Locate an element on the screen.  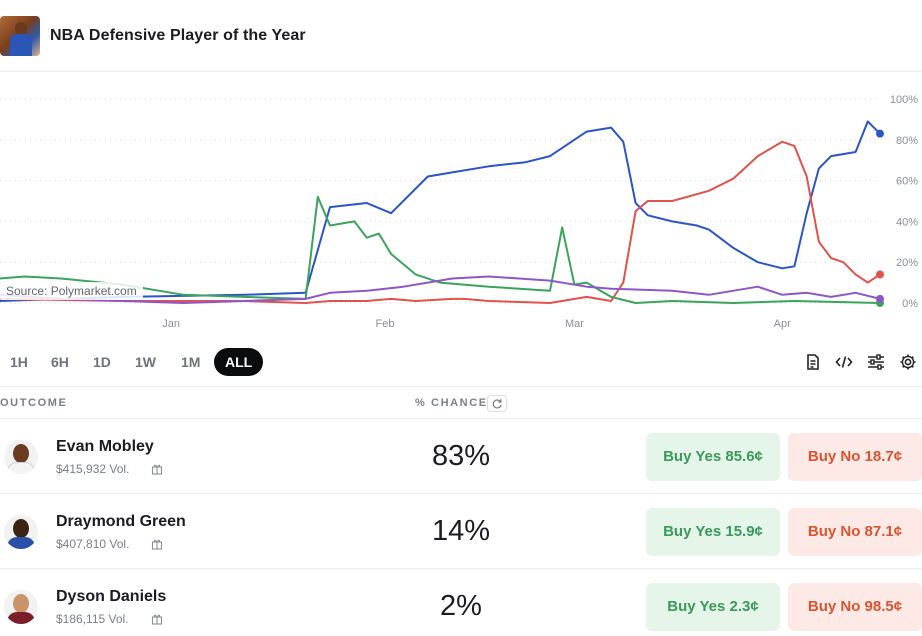
buy-no-button: Buy No 98.5¢ is located at coordinates (855, 607).